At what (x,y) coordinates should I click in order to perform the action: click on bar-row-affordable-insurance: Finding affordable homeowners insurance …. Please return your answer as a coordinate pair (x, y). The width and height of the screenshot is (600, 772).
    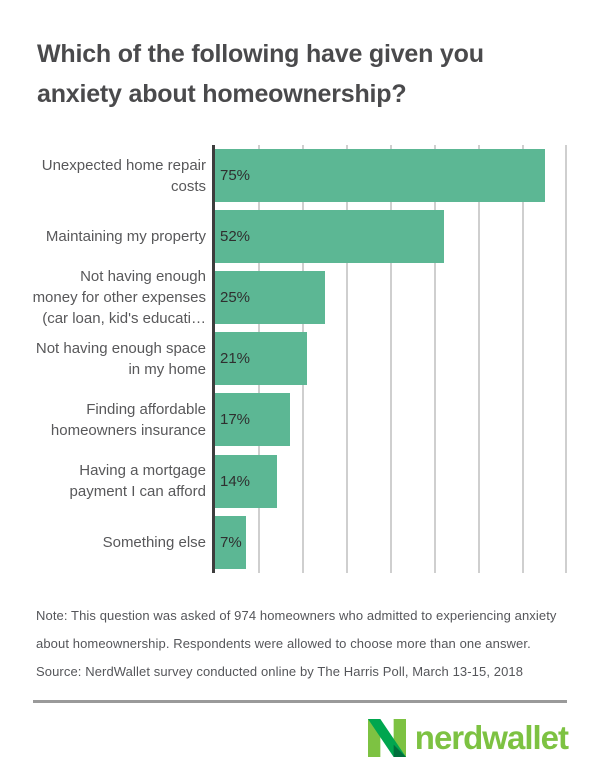
    Looking at the image, I should click on (300, 419).